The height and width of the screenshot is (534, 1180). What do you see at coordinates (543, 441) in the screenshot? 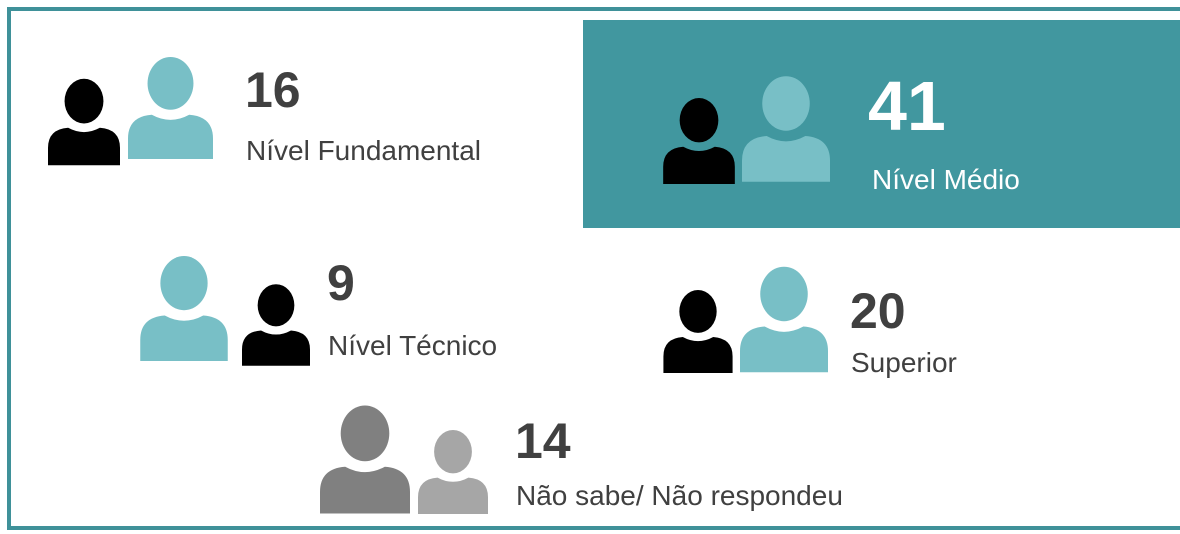
I see `count: 14` at bounding box center [543, 441].